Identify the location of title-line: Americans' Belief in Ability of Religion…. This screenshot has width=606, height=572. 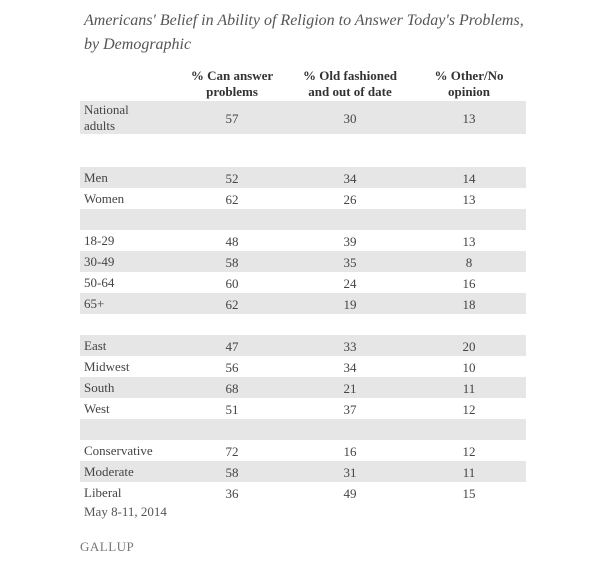
(304, 20).